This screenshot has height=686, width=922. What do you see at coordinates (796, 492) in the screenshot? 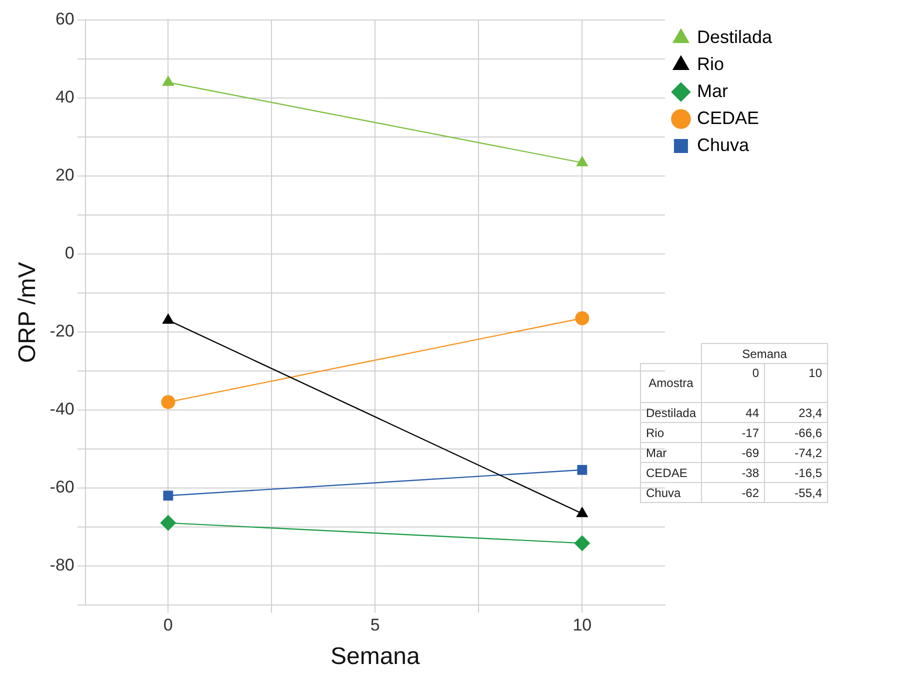
I see `data-label: -55,4` at bounding box center [796, 492].